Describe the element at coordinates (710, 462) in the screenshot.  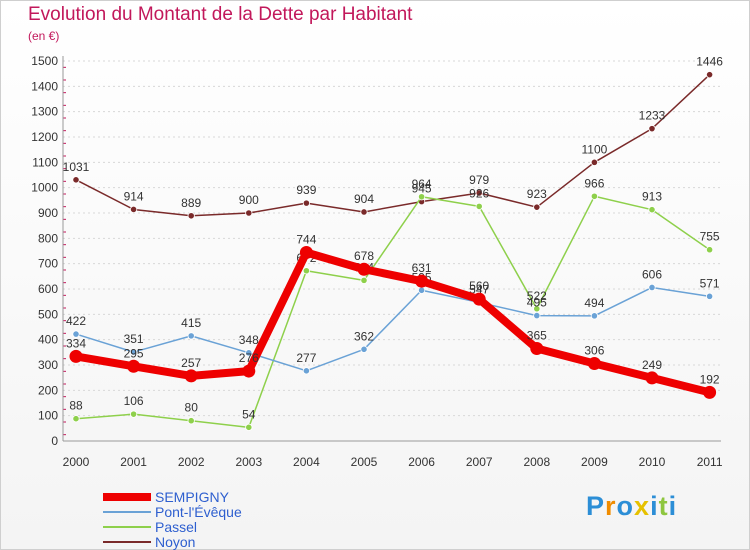
I see `x-tick-label: 2011` at that location.